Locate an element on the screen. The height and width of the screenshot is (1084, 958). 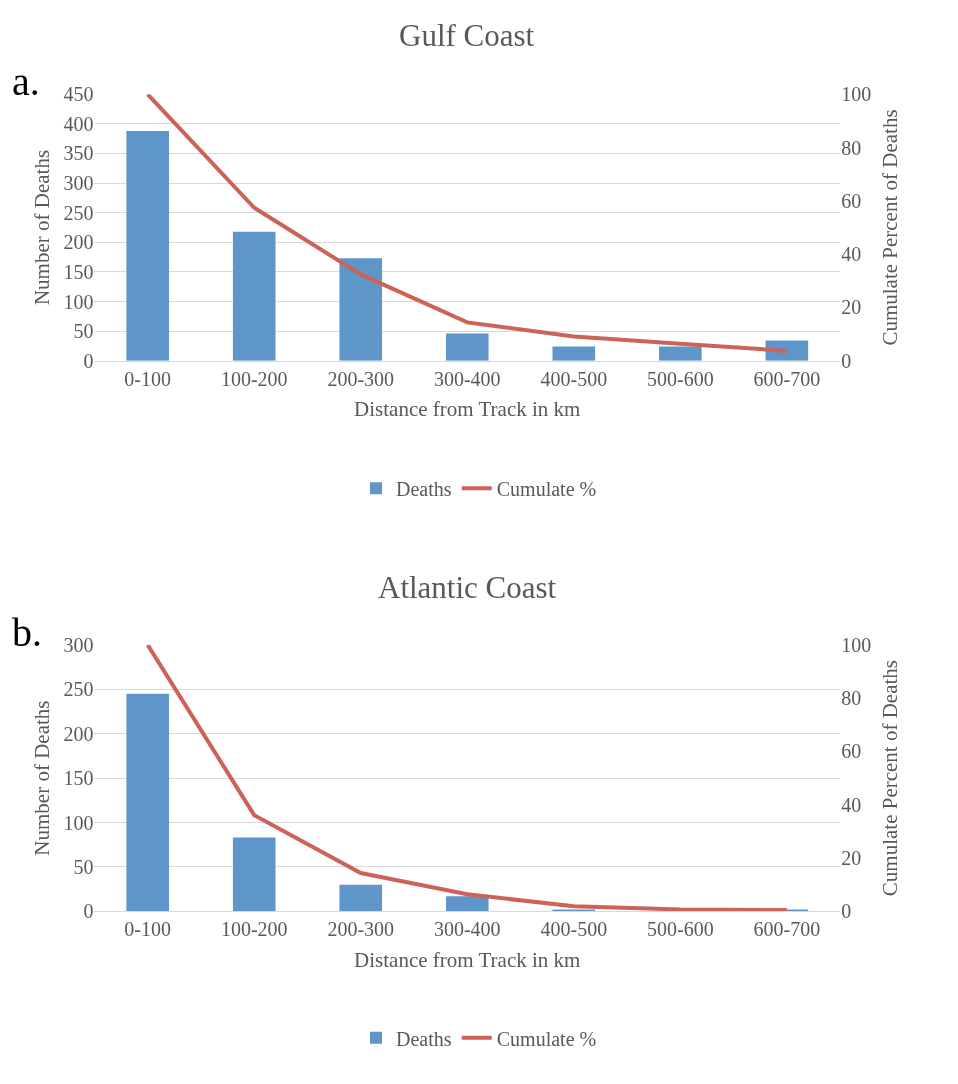
text: b. is located at coordinates (27, 632).